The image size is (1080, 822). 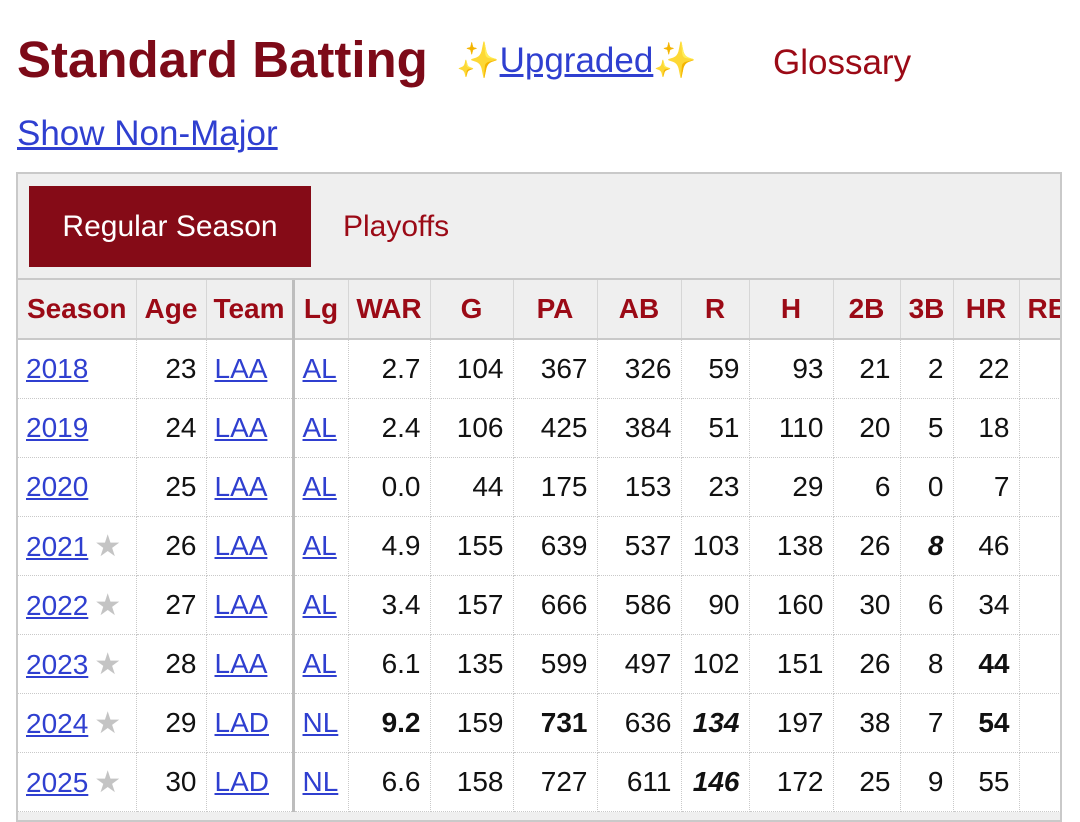 I want to click on season-link: 2025, so click(x=57, y=782).